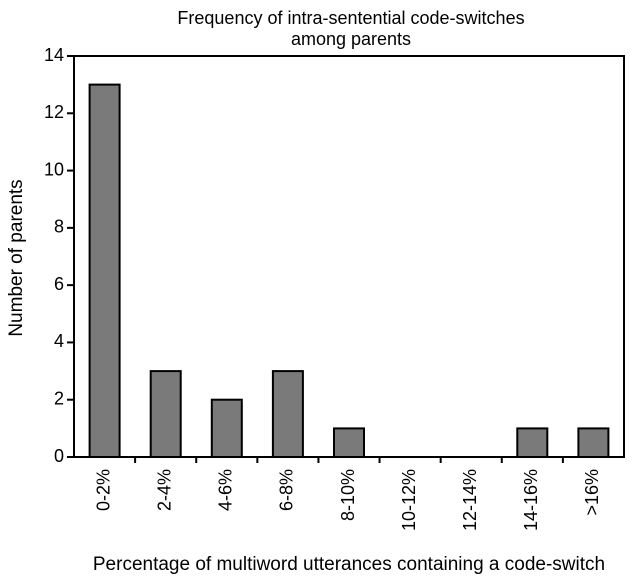  Describe the element at coordinates (351, 39) in the screenshot. I see `chart-title-line-2: among parents` at that location.